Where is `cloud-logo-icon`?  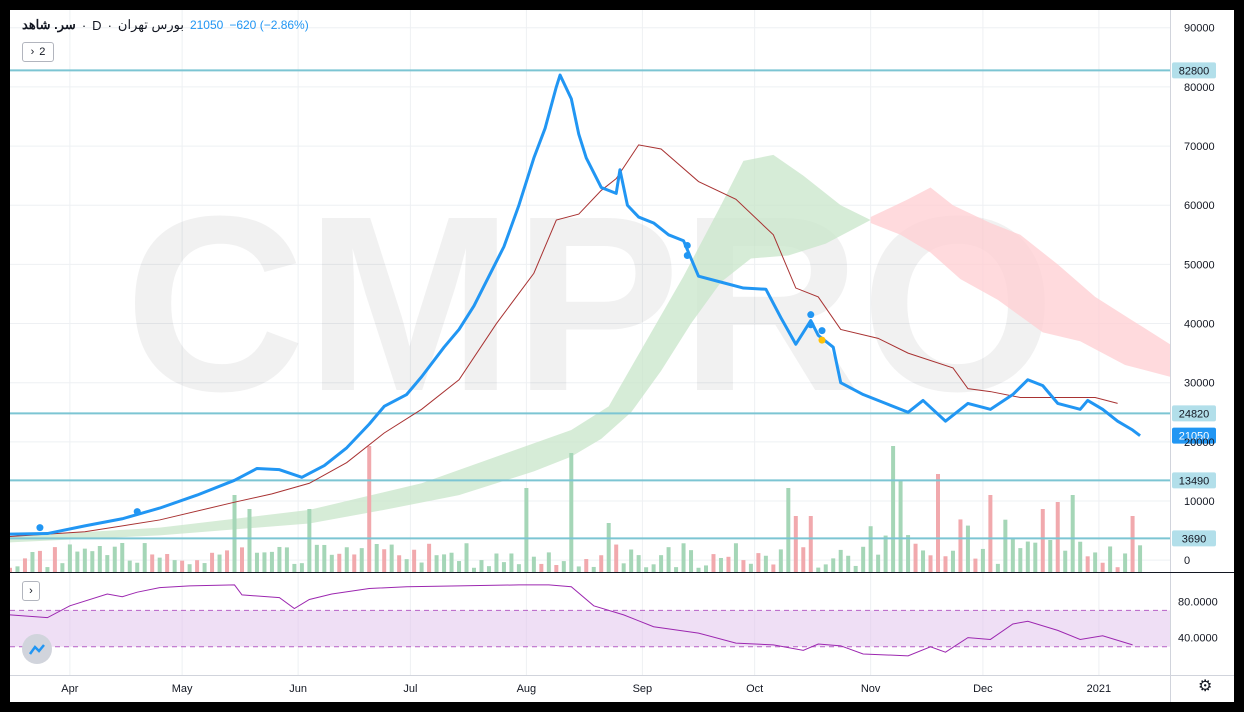
cloud-logo-icon is located at coordinates (37, 649).